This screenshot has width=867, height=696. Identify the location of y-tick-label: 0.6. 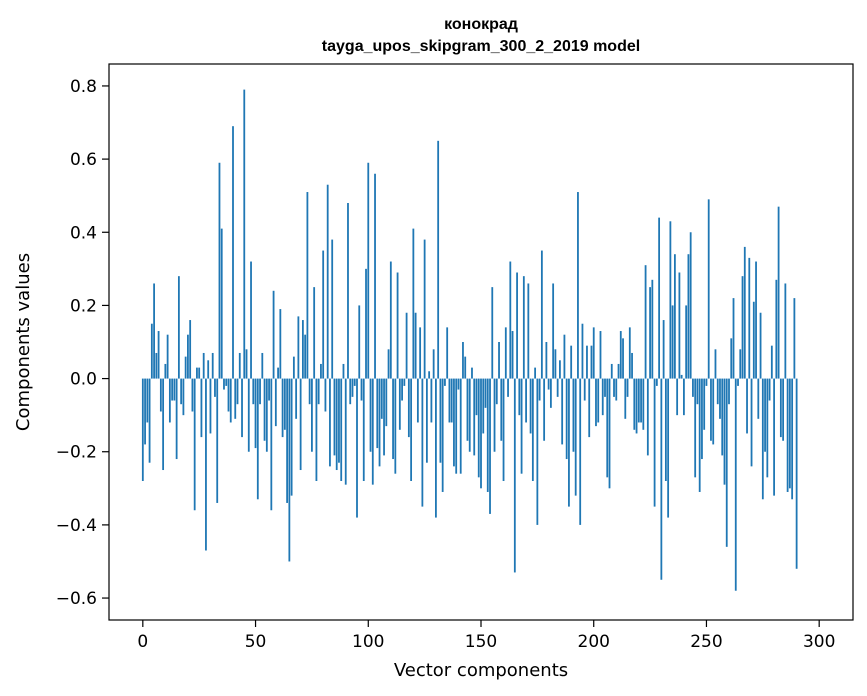
(83, 160).